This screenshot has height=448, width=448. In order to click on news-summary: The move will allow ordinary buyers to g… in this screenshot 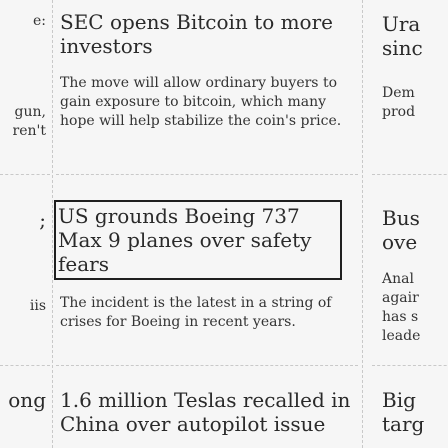, I will do `click(201, 102)`.